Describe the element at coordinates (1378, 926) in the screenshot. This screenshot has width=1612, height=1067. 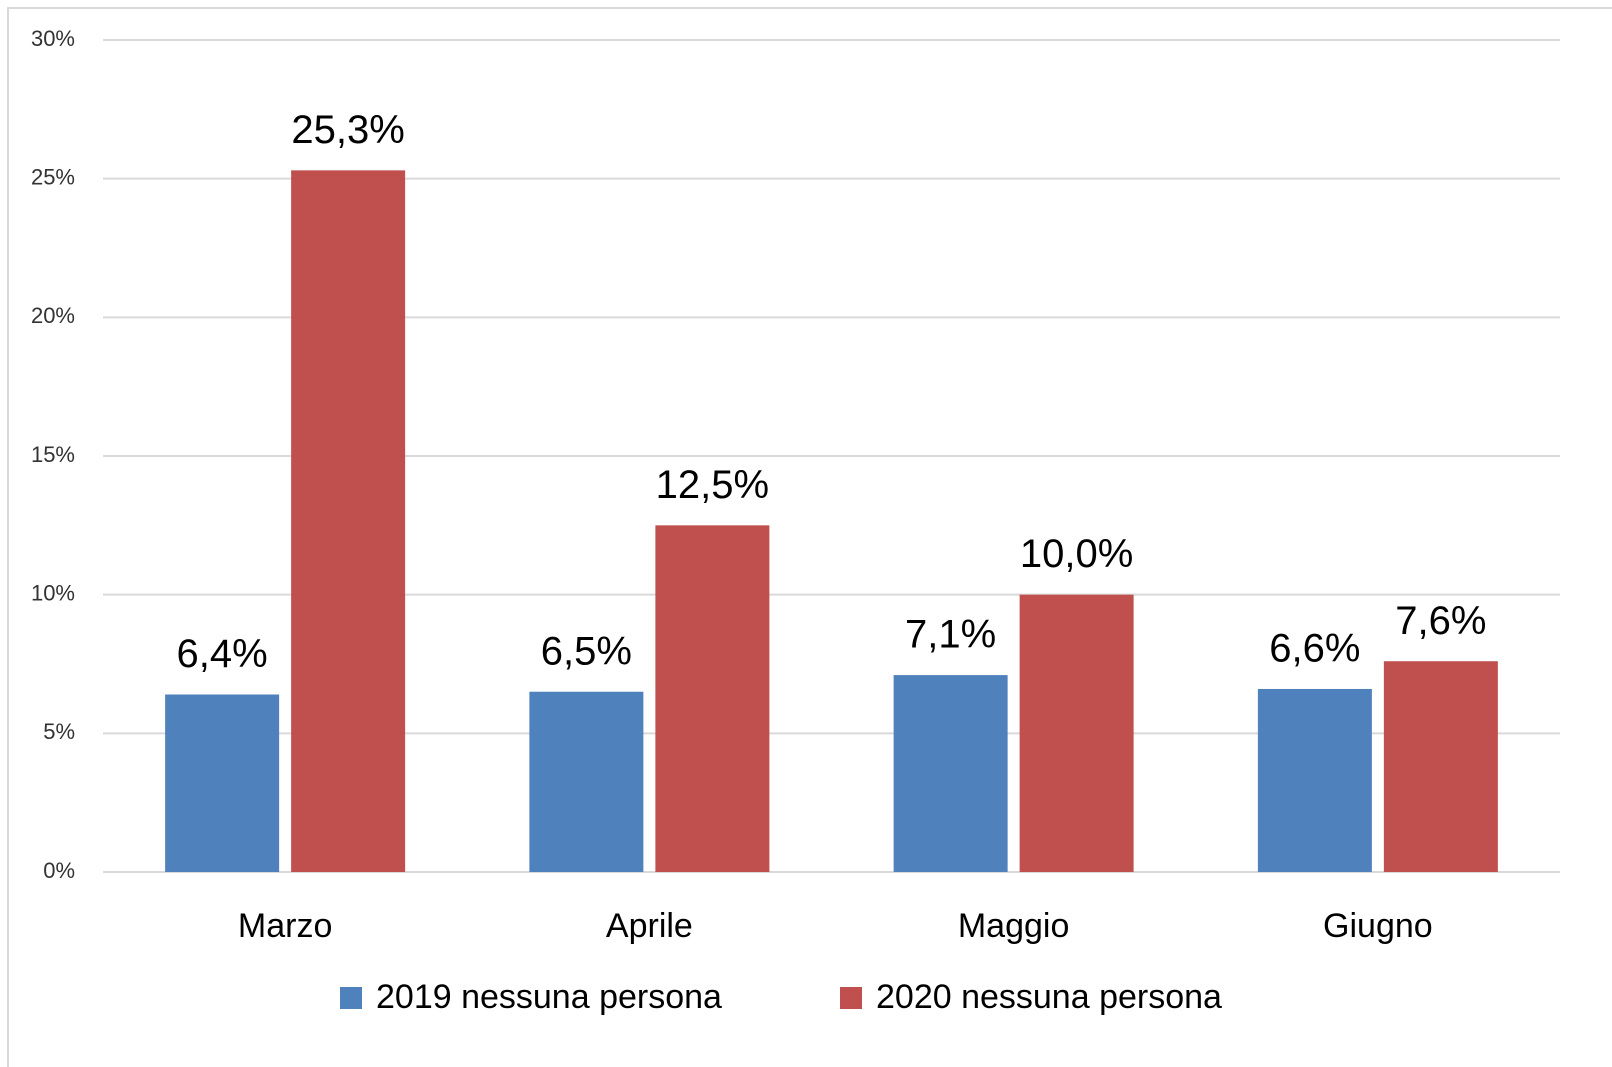
I see `x-tick-label: Giugno` at that location.